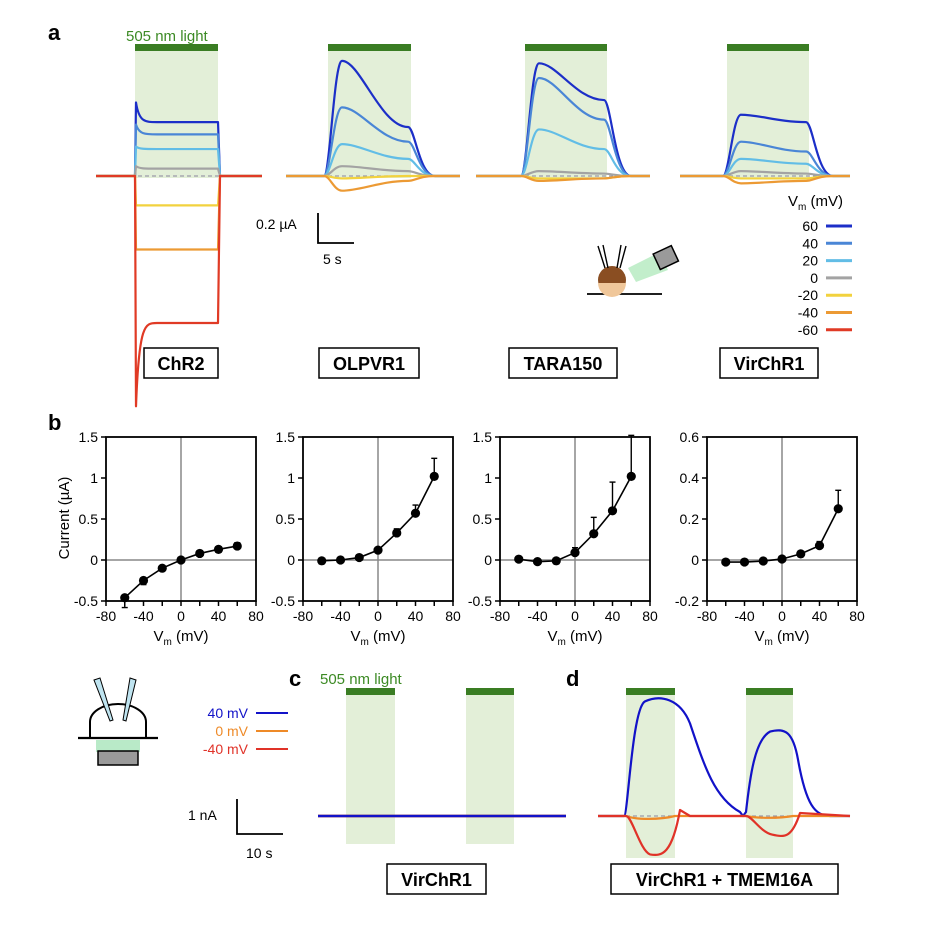  Describe the element at coordinates (633, 270) in the screenshot. I see `oocyte-light-icon` at that location.